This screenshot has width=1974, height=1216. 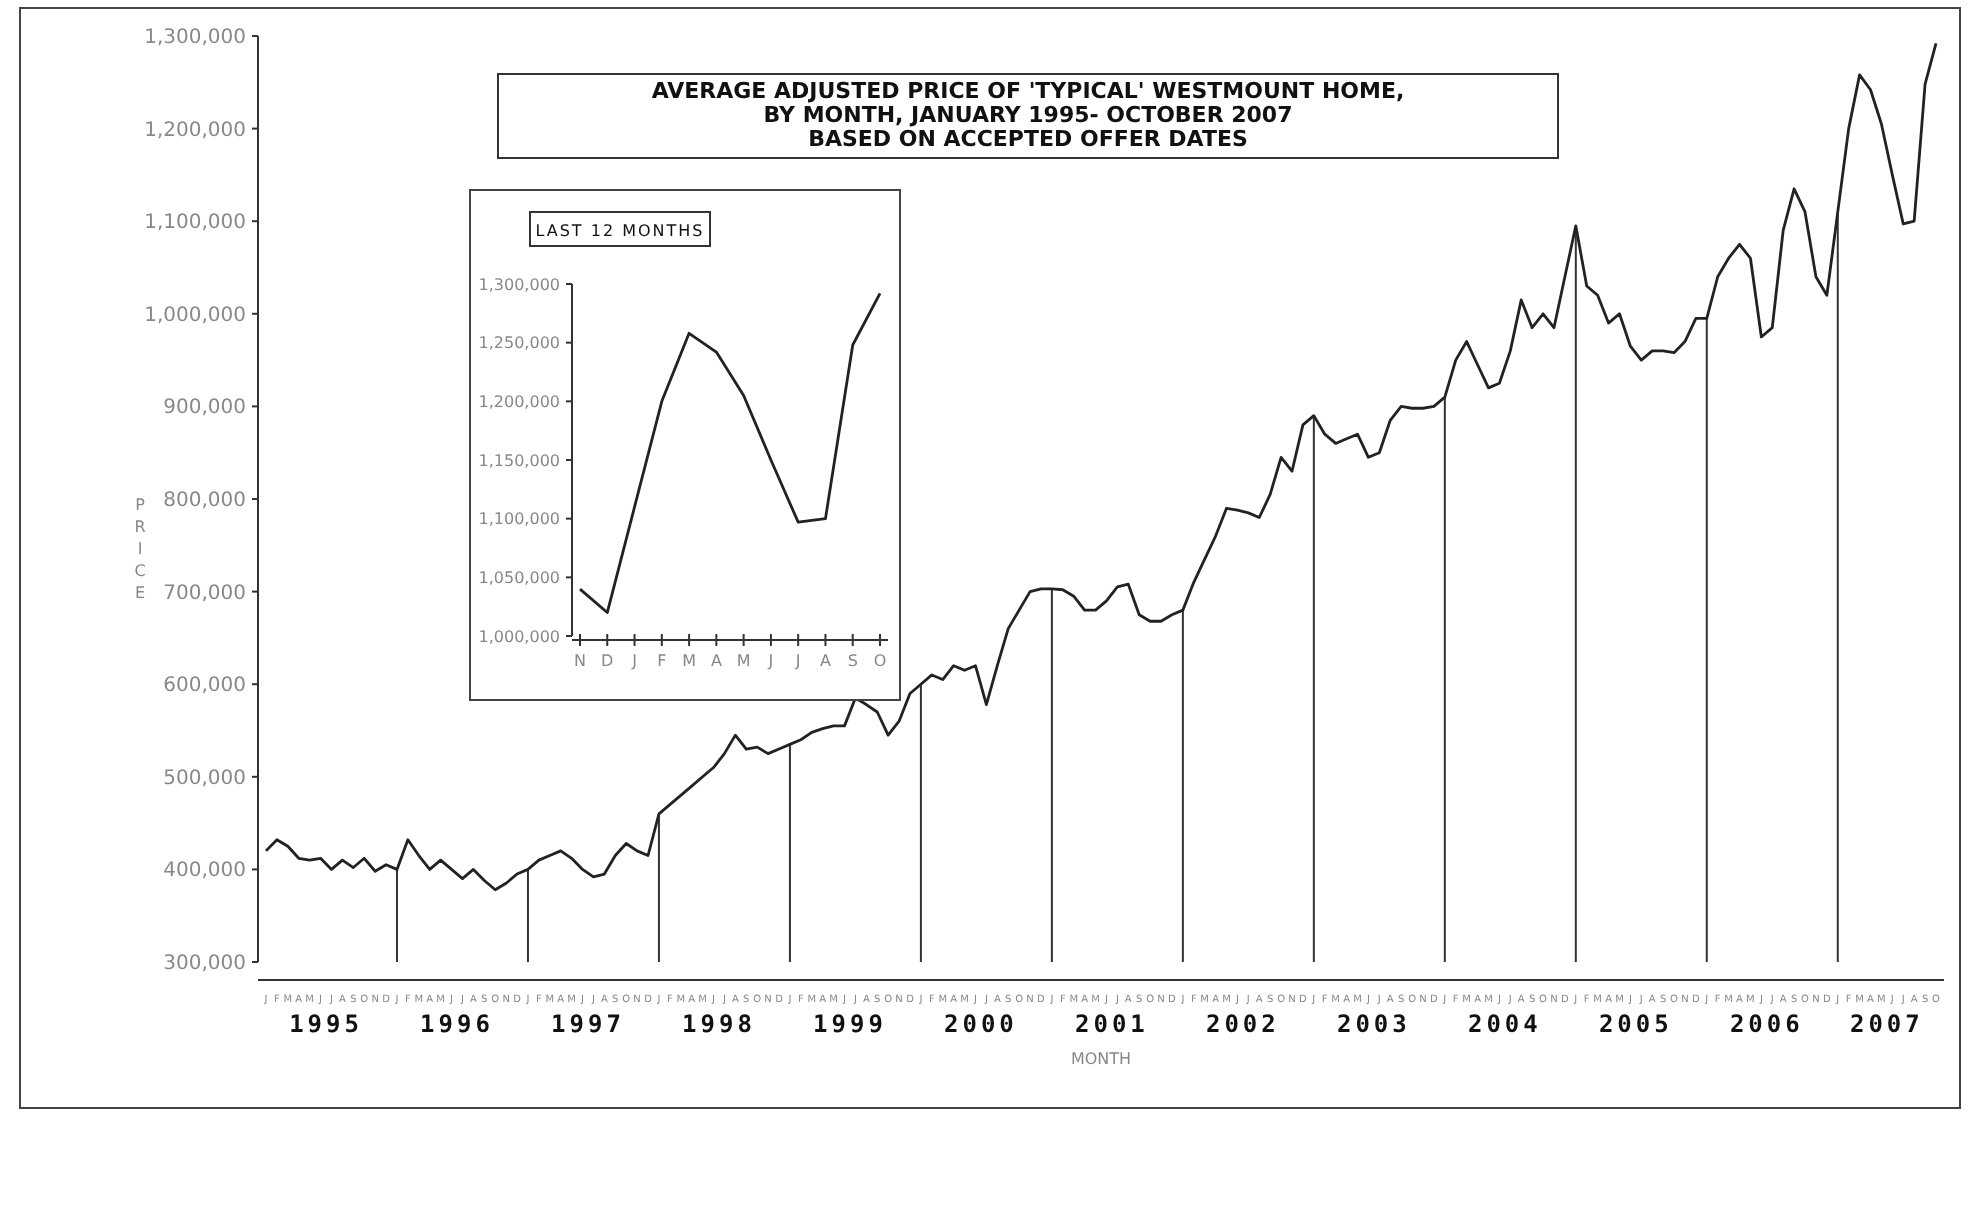 I want to click on x-tick-label: O, so click(x=880, y=661).